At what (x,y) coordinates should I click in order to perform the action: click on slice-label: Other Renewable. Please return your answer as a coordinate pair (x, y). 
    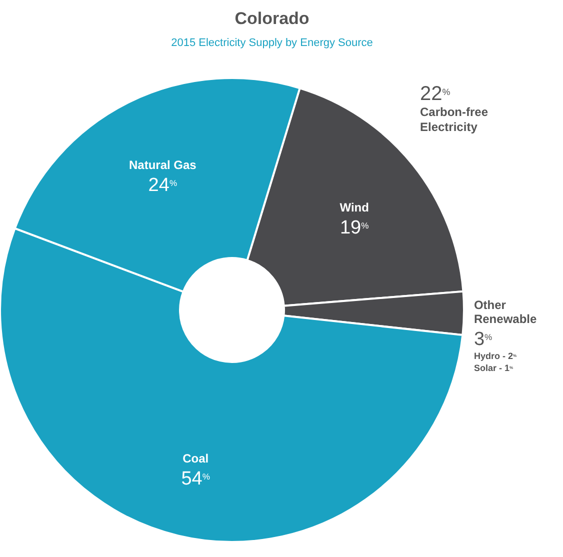
    Looking at the image, I should click on (505, 312).